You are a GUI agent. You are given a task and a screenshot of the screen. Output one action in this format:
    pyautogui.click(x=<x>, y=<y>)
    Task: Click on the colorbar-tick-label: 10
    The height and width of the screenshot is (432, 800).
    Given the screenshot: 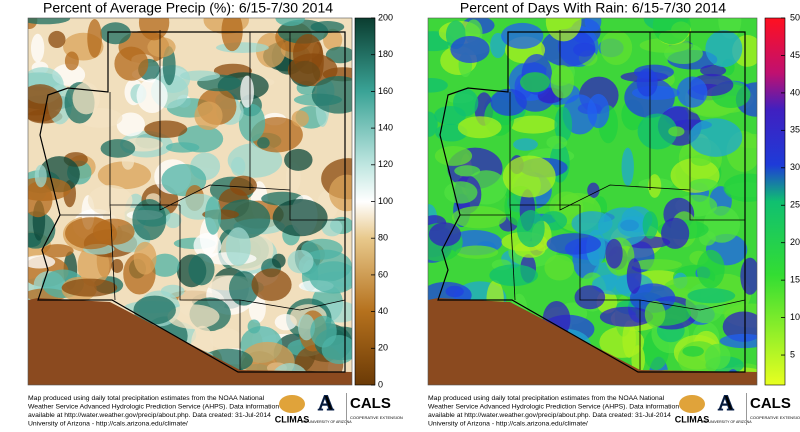 What is the action you would take?
    pyautogui.click(x=795, y=317)
    